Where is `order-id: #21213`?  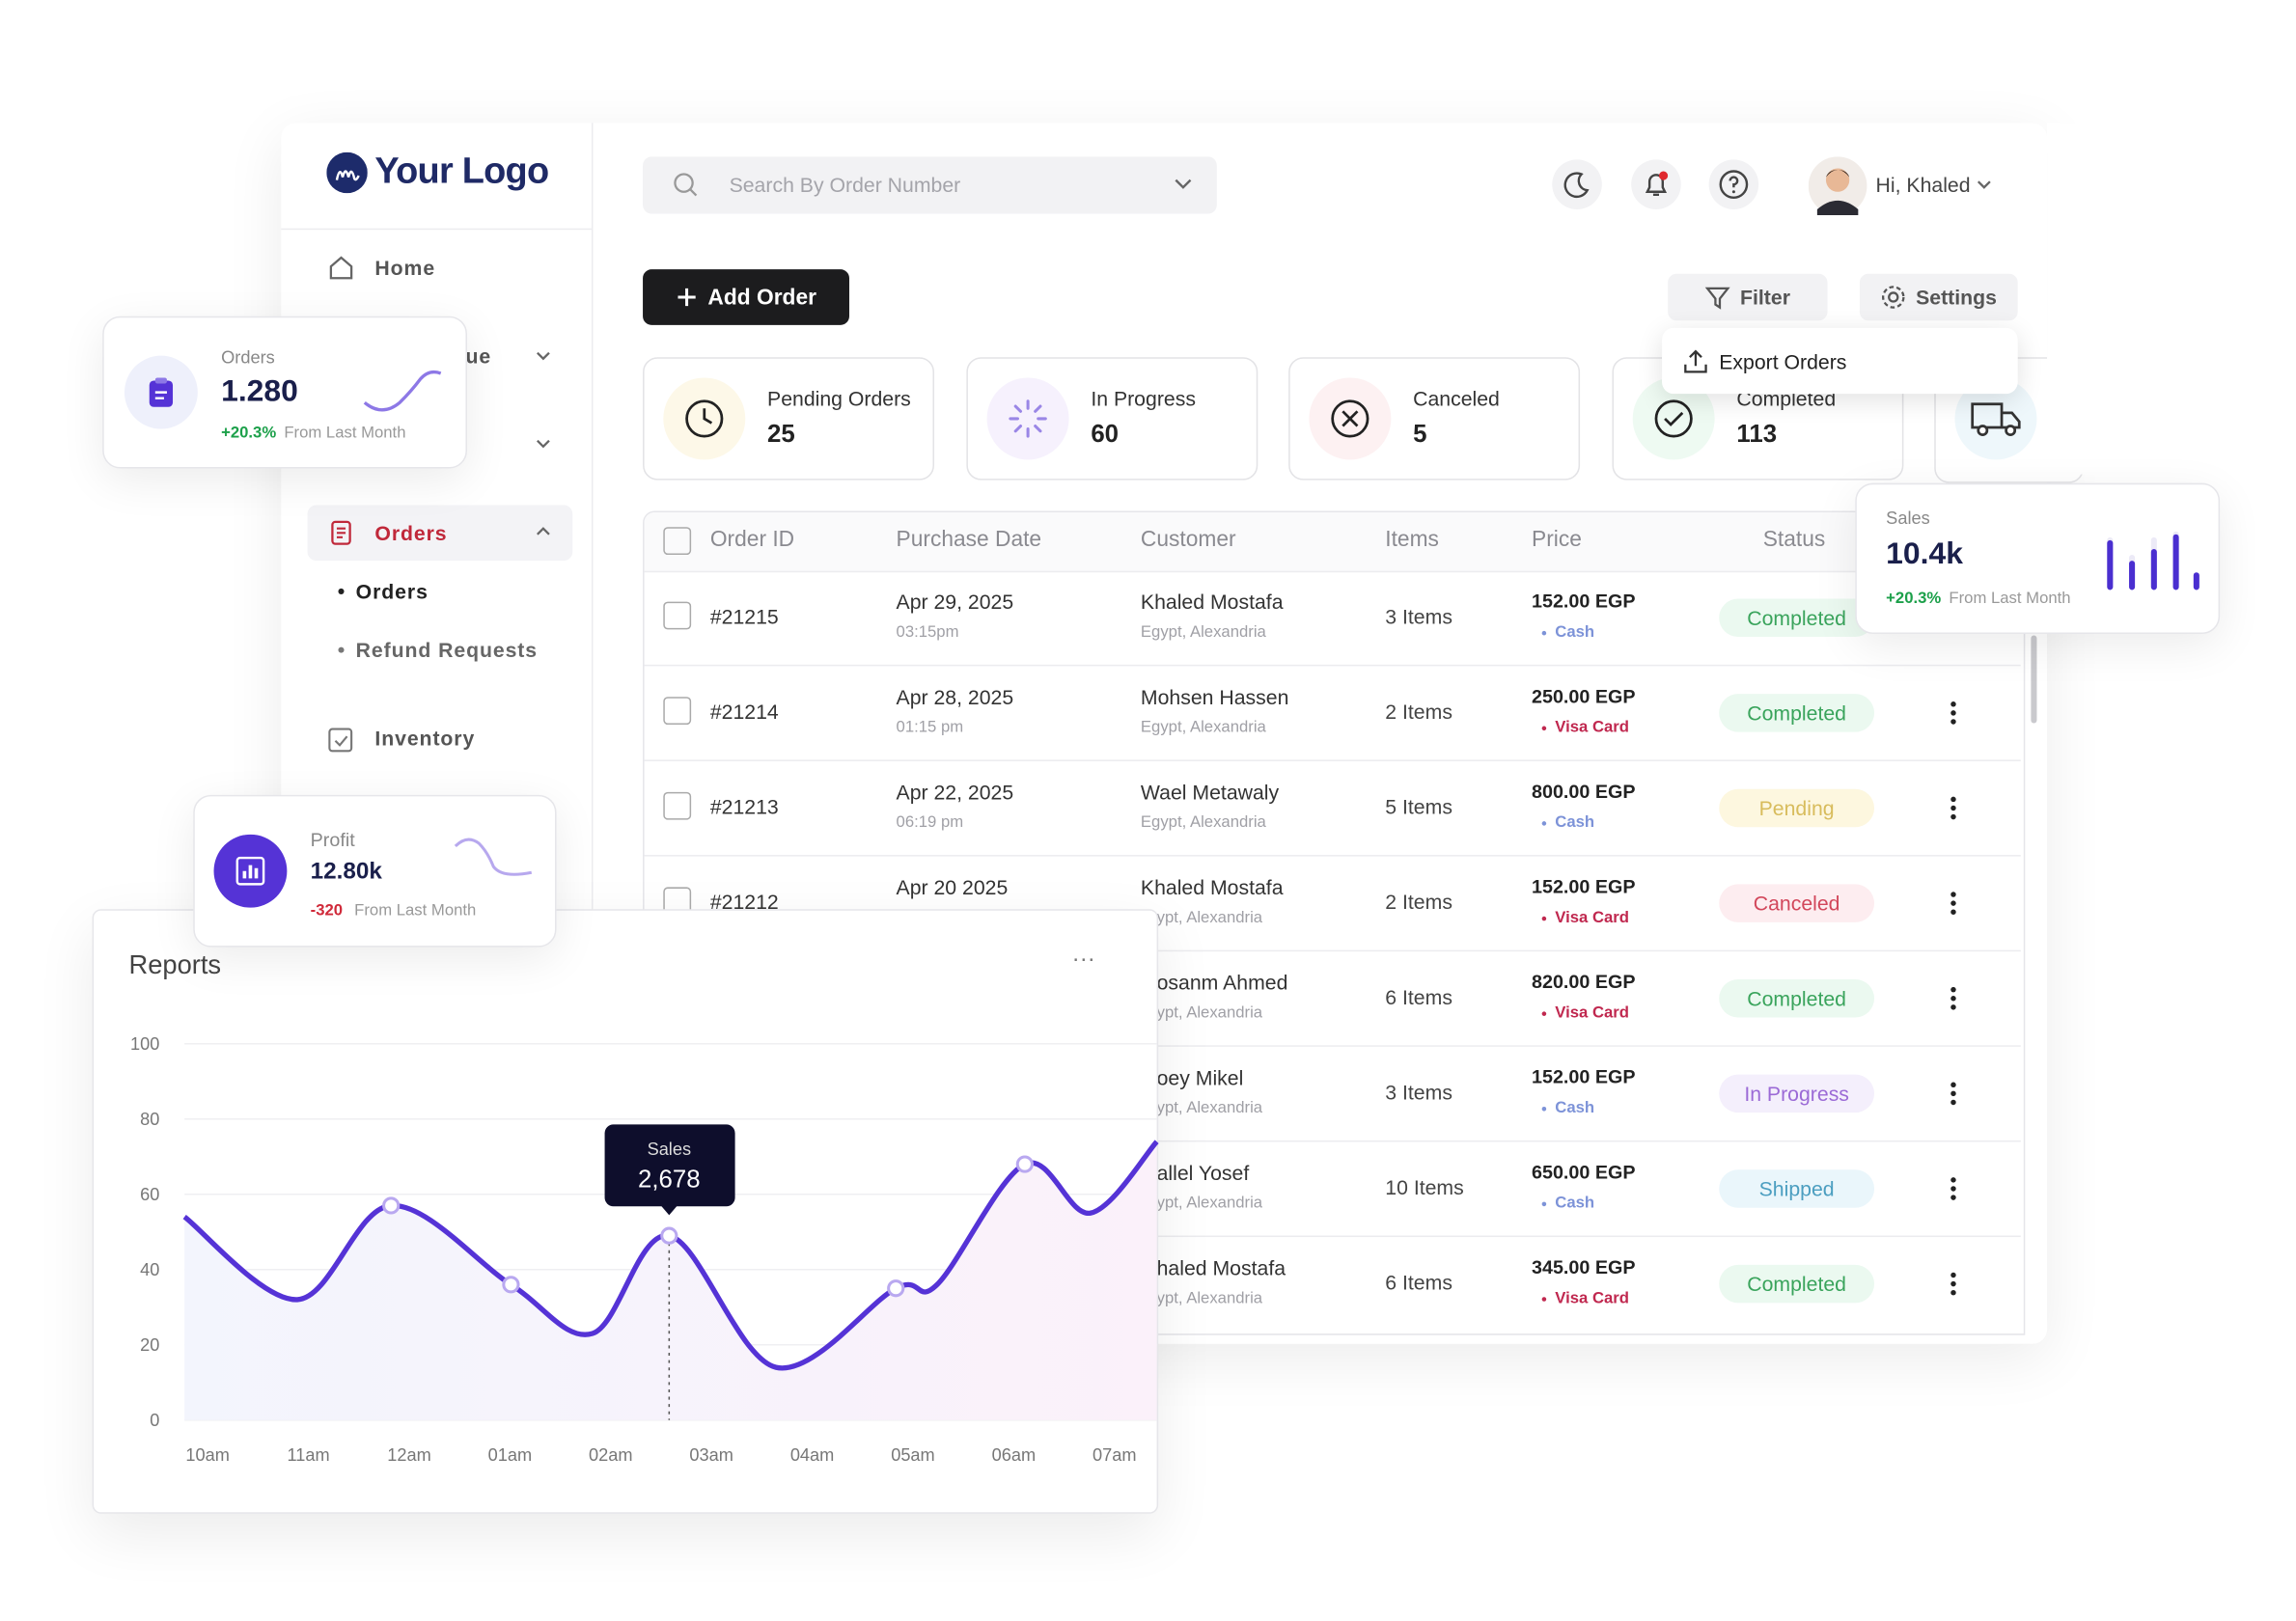
order-id: #21213 is located at coordinates (744, 806).